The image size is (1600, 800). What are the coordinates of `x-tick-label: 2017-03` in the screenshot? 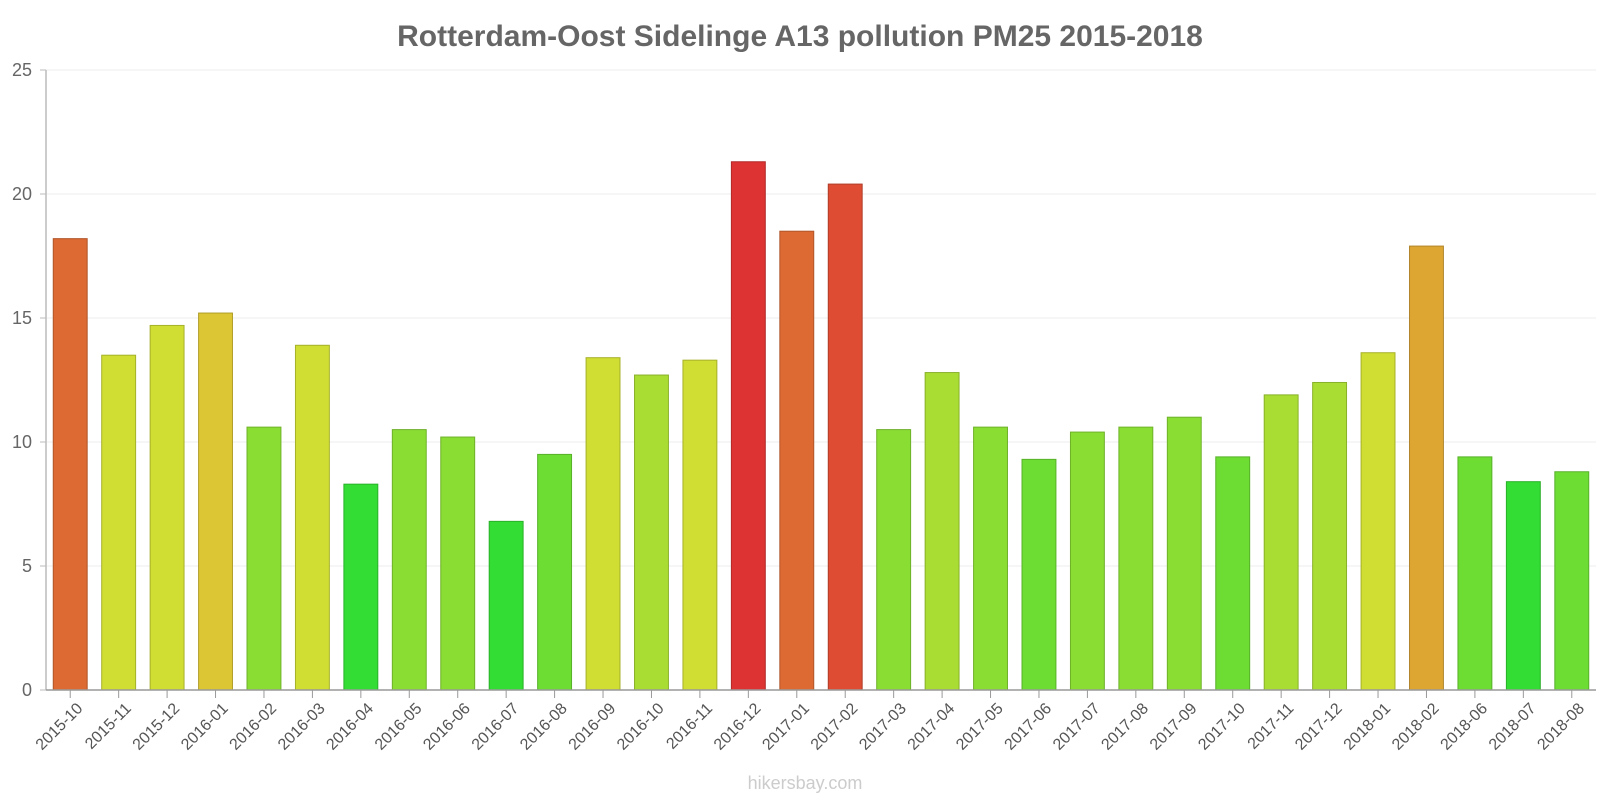 It's located at (883, 727).